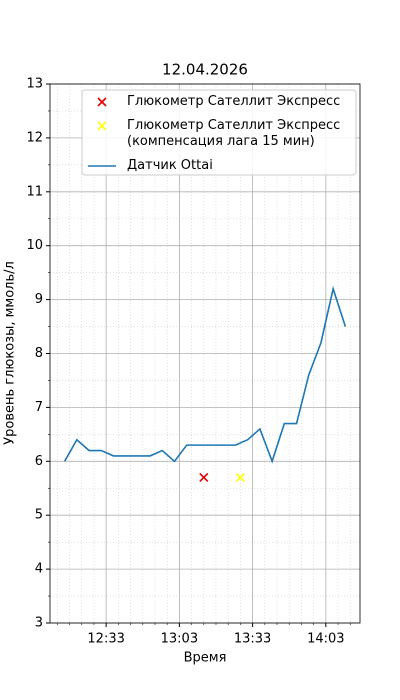  I want to click on x-tick-label: 13:03, so click(179, 639).